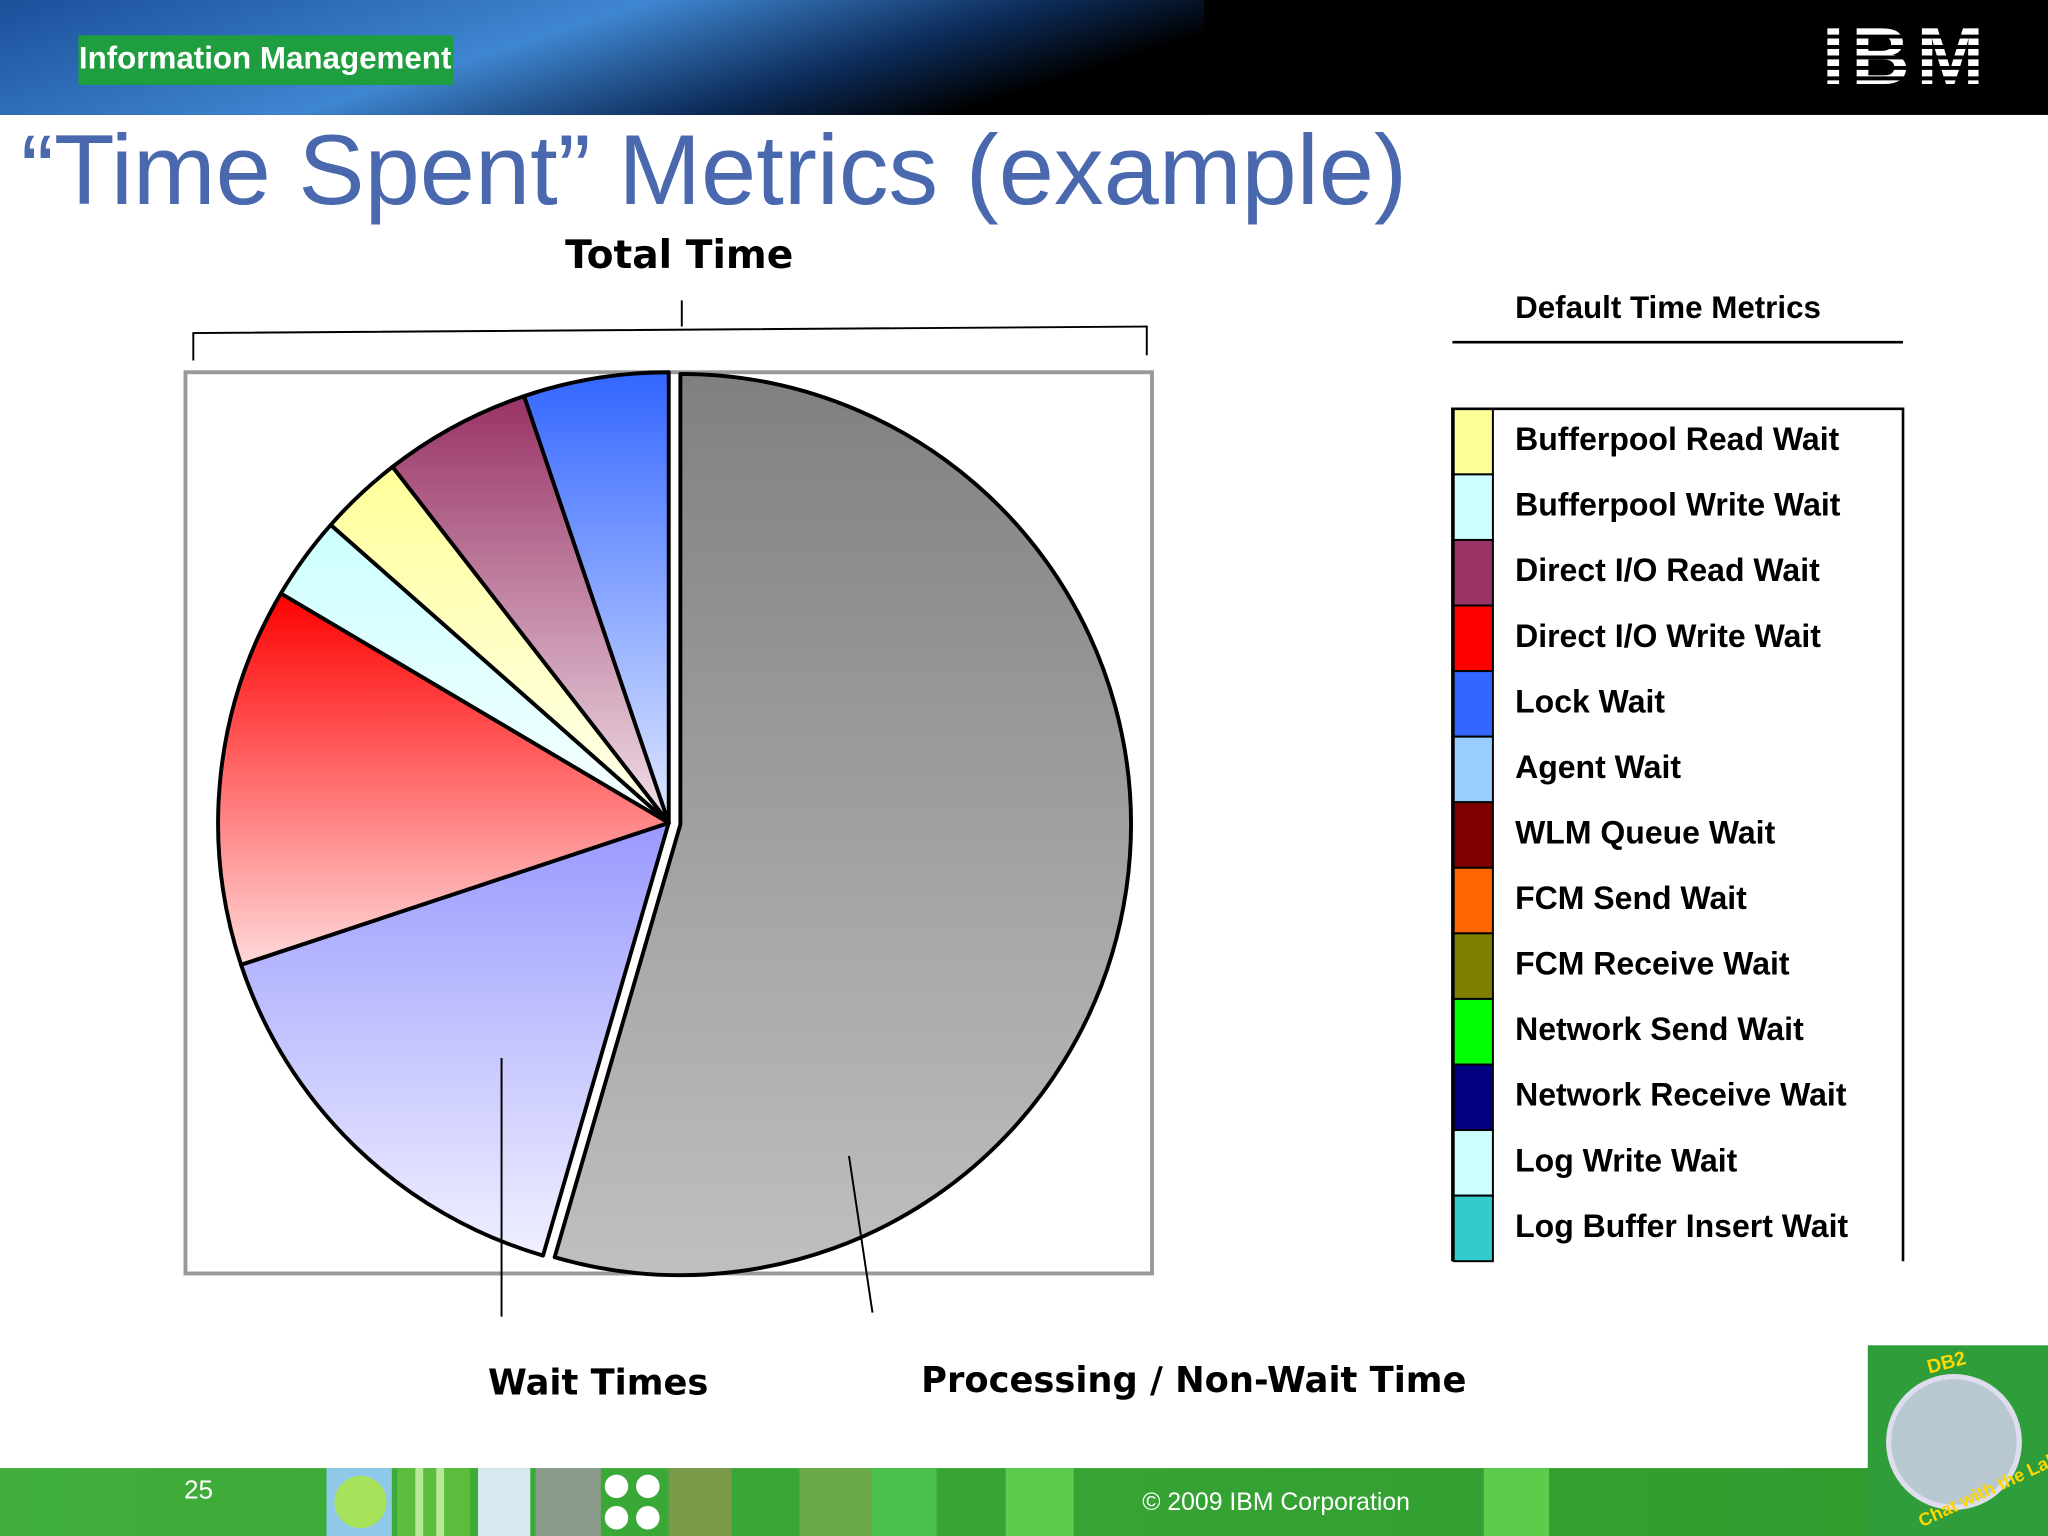  What do you see at coordinates (938, 1502) in the screenshot?
I see `footer-art` at bounding box center [938, 1502].